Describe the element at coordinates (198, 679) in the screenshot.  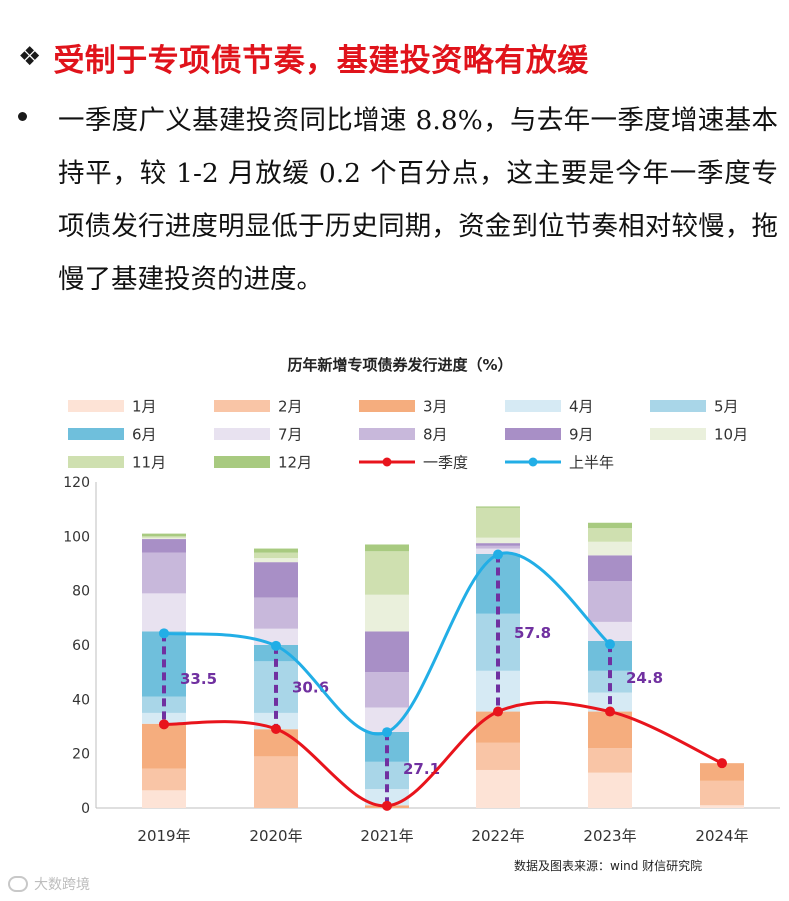
I see `gap-label: 33.5` at that location.